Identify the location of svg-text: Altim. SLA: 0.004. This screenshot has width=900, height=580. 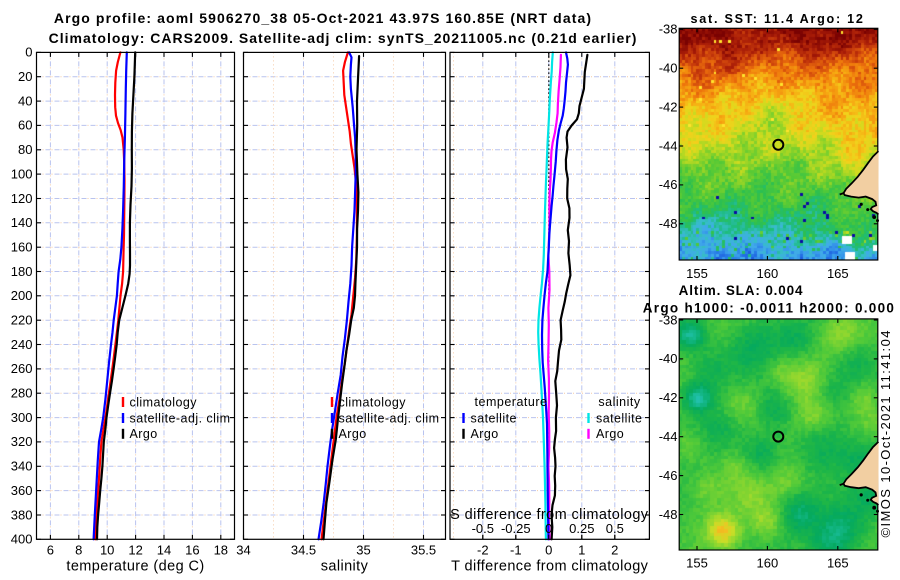
(741, 290).